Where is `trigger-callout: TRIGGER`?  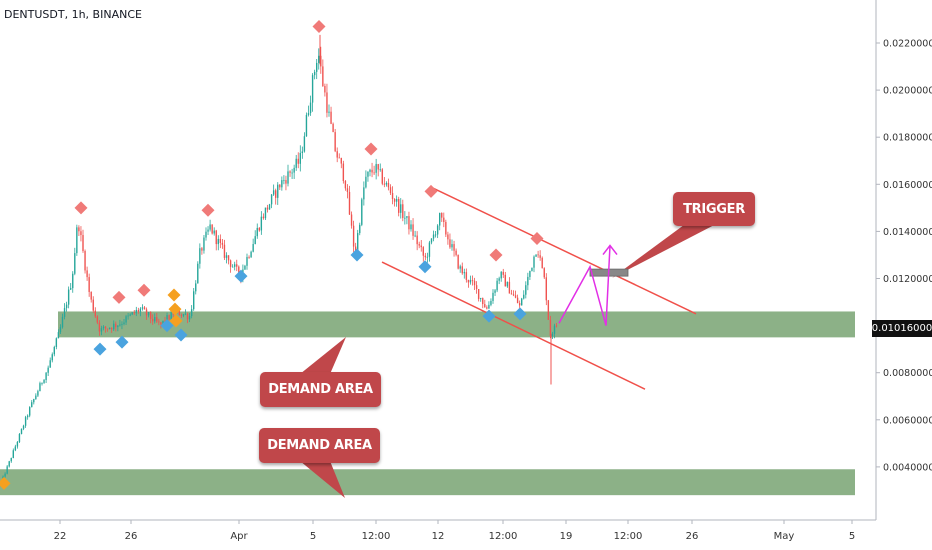 trigger-callout: TRIGGER is located at coordinates (714, 209).